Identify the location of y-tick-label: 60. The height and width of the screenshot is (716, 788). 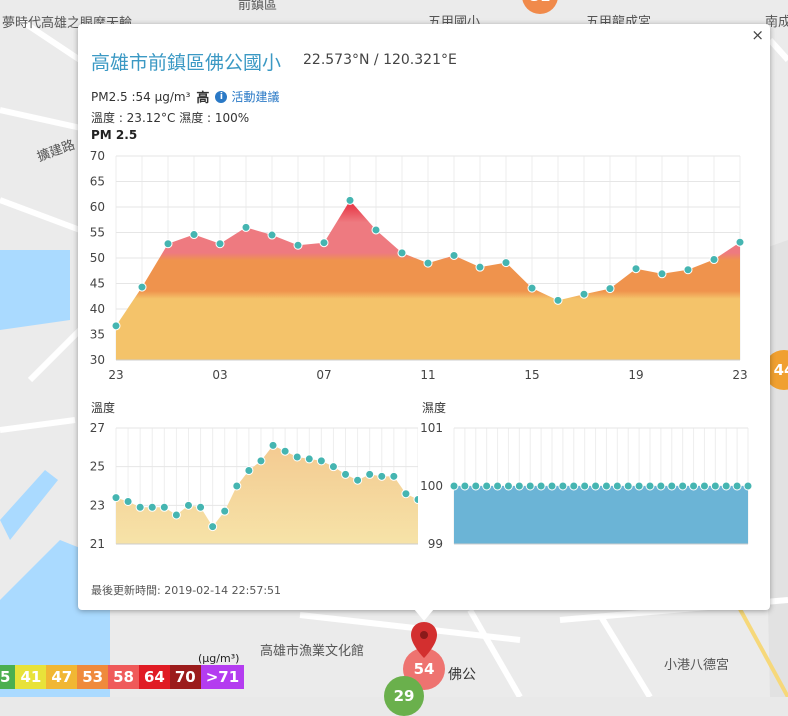
(97, 207).